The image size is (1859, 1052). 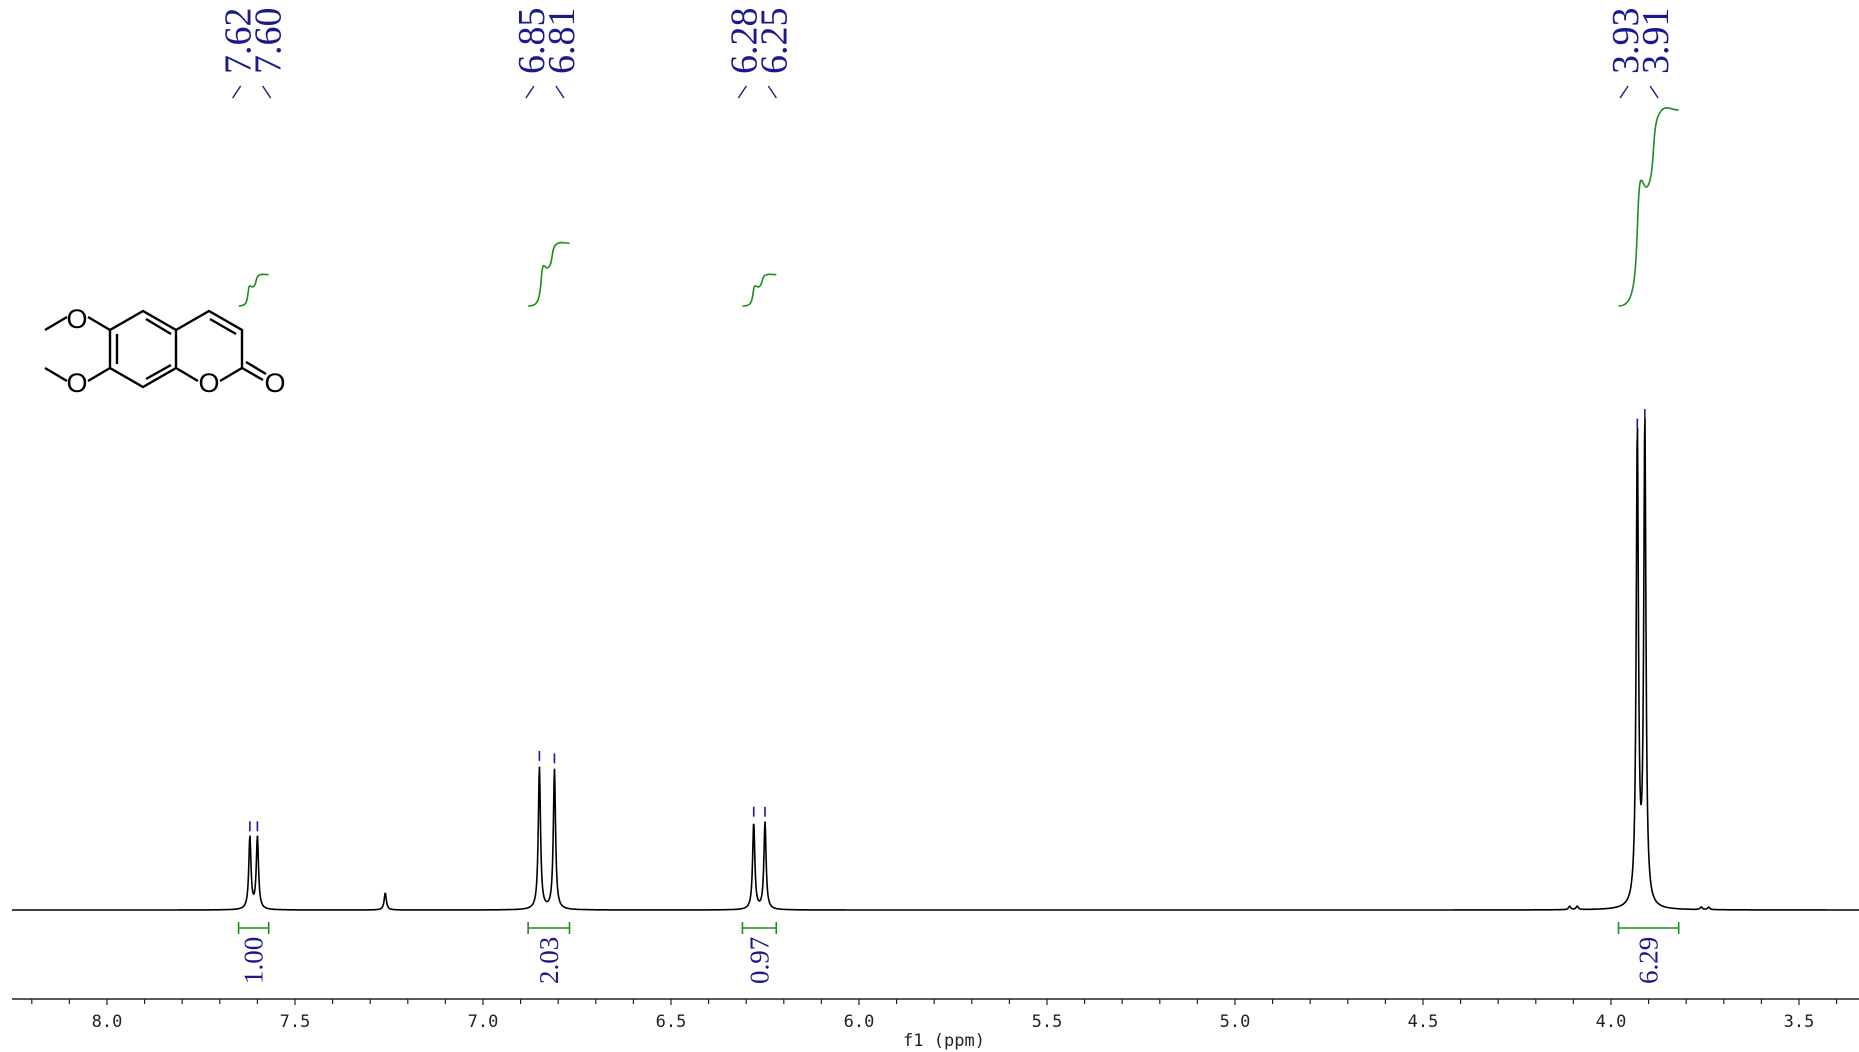 I want to click on methoxy-oxygen-6-label: O, so click(x=76, y=319).